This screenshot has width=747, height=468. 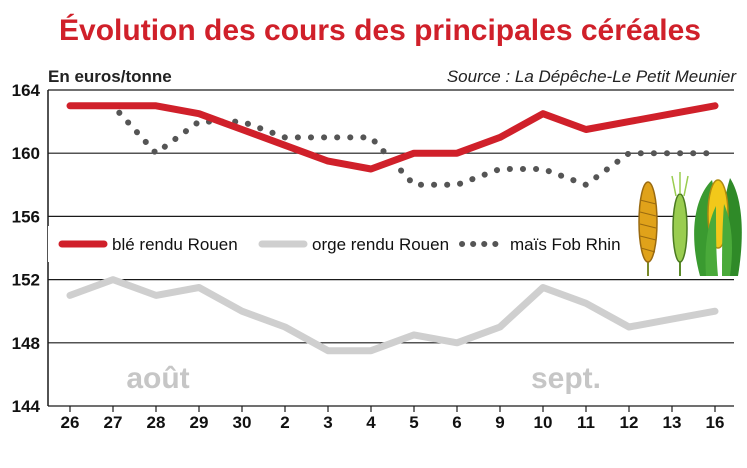 I want to click on legend-background, so click(x=352, y=244).